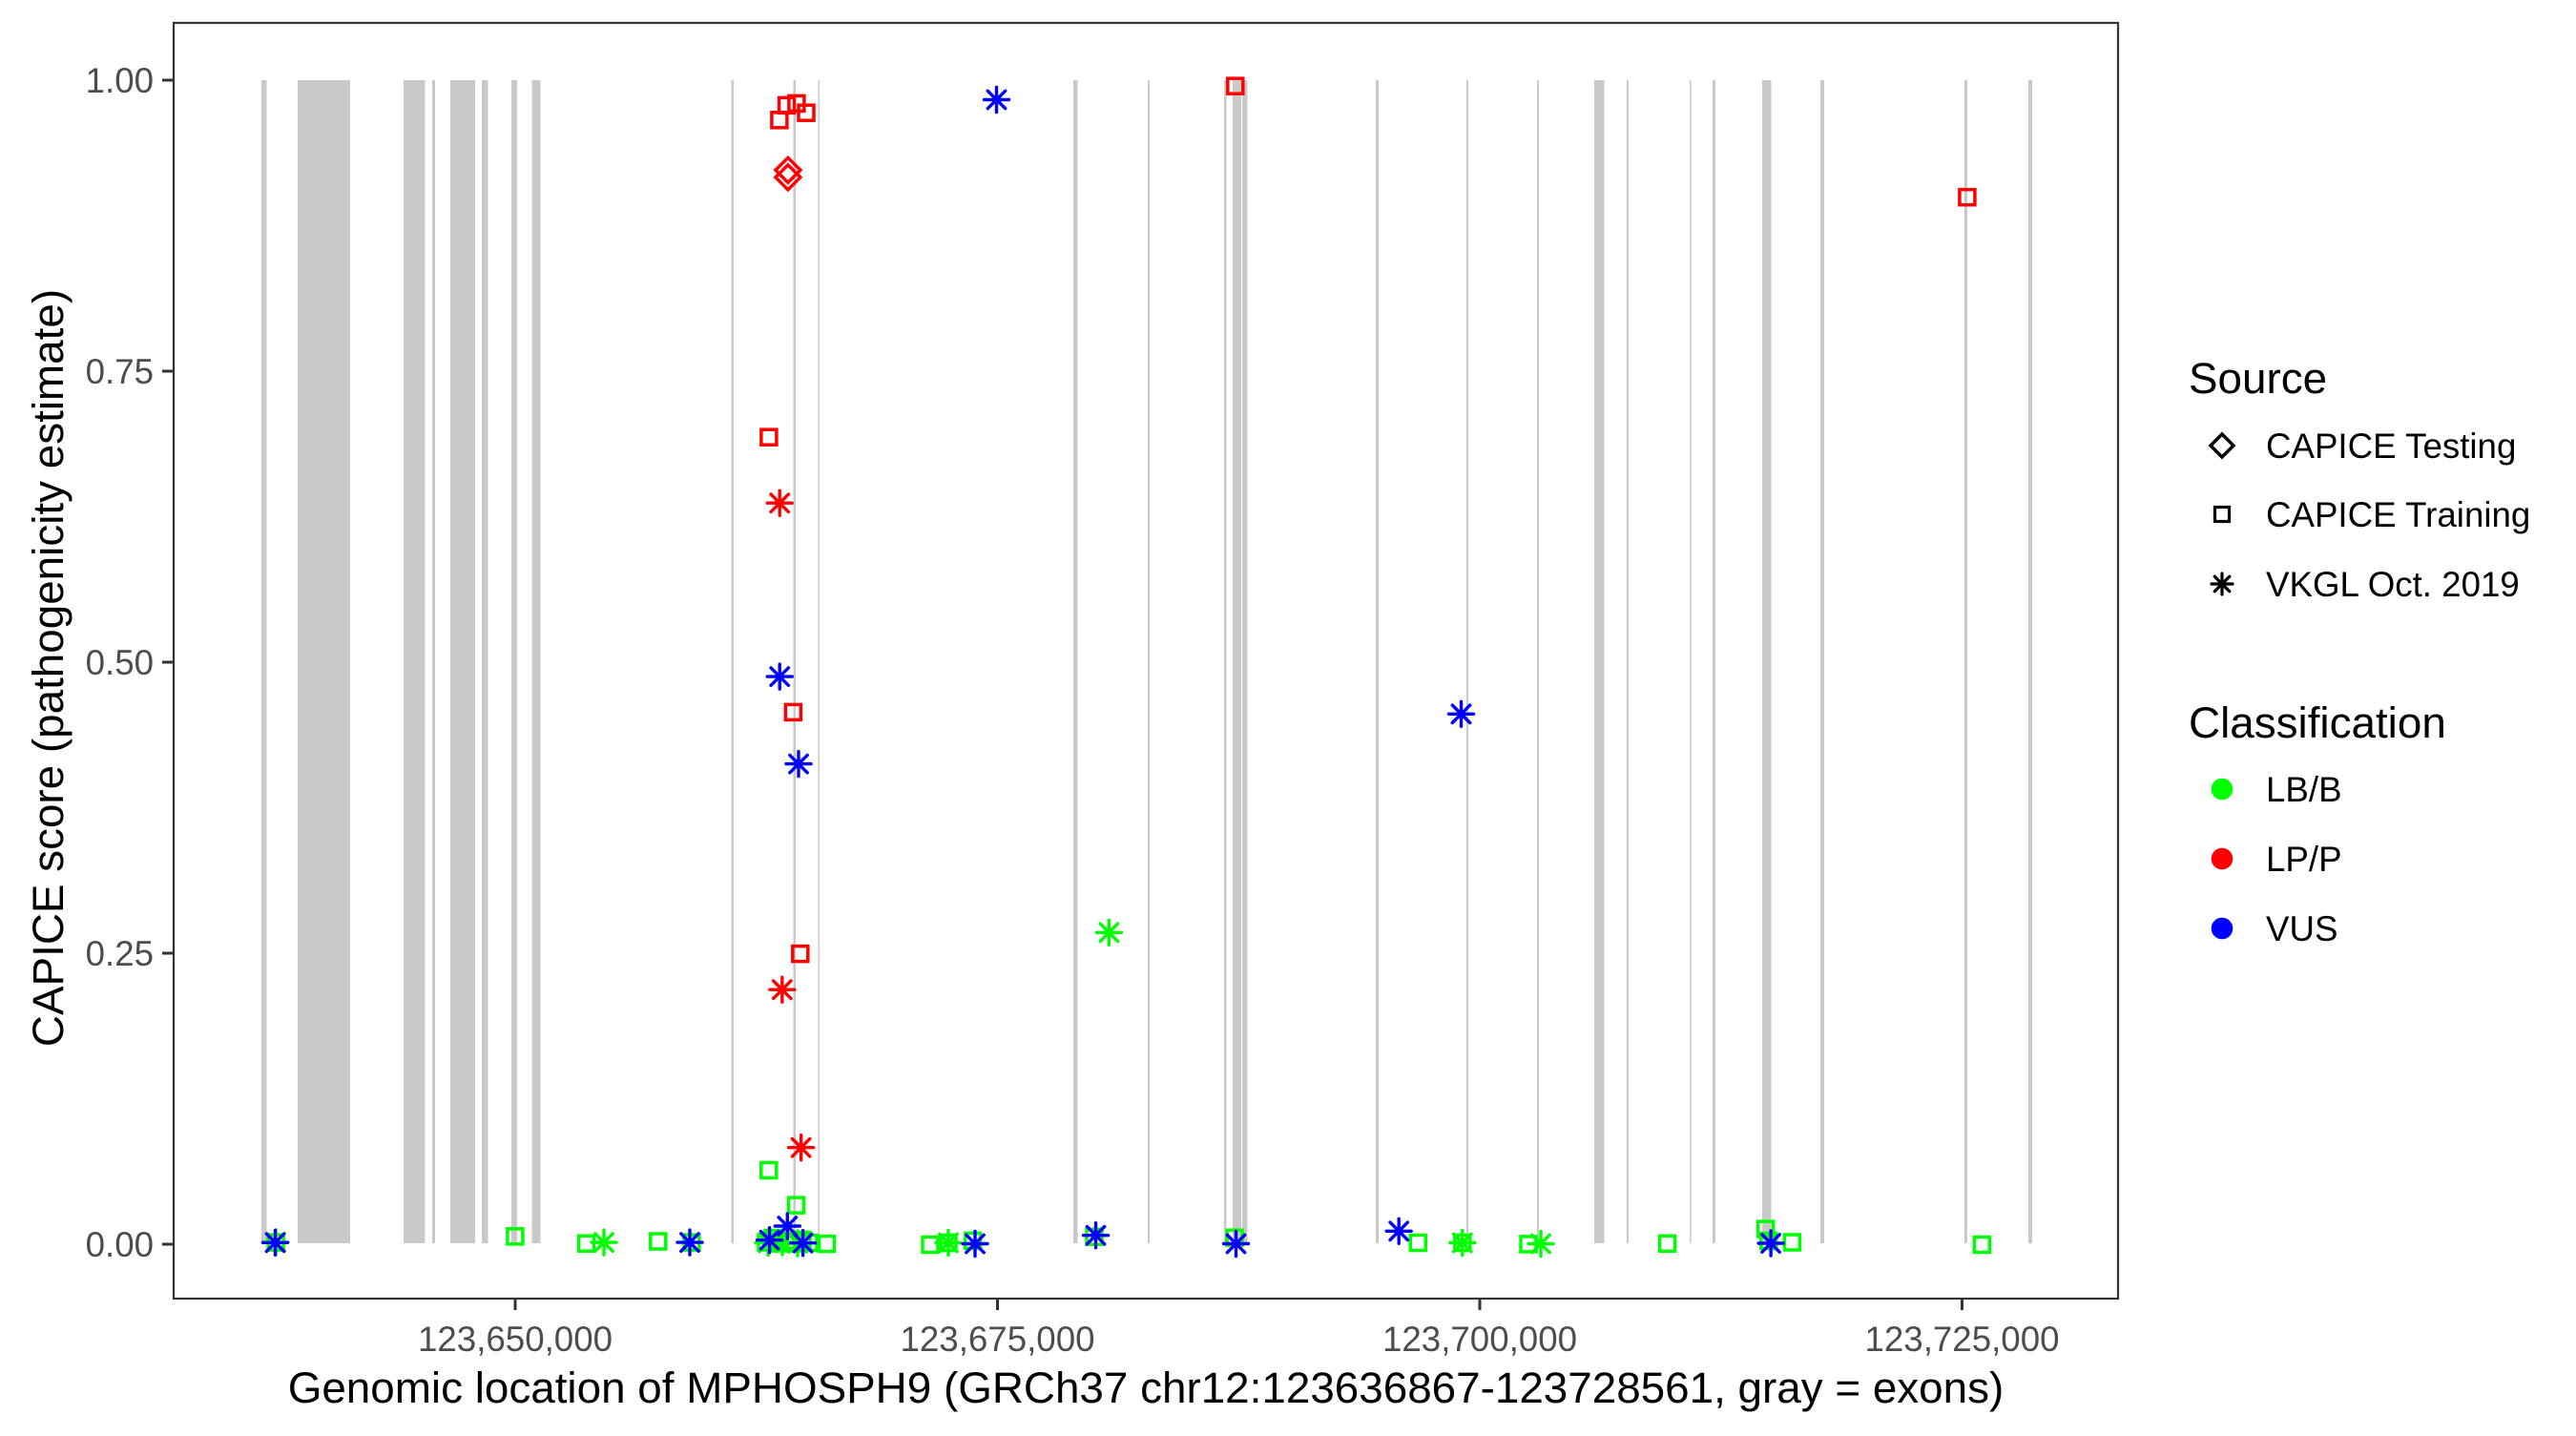 This screenshot has height=1436, width=2576. What do you see at coordinates (120, 662) in the screenshot?
I see `svg-text: 0.50` at bounding box center [120, 662].